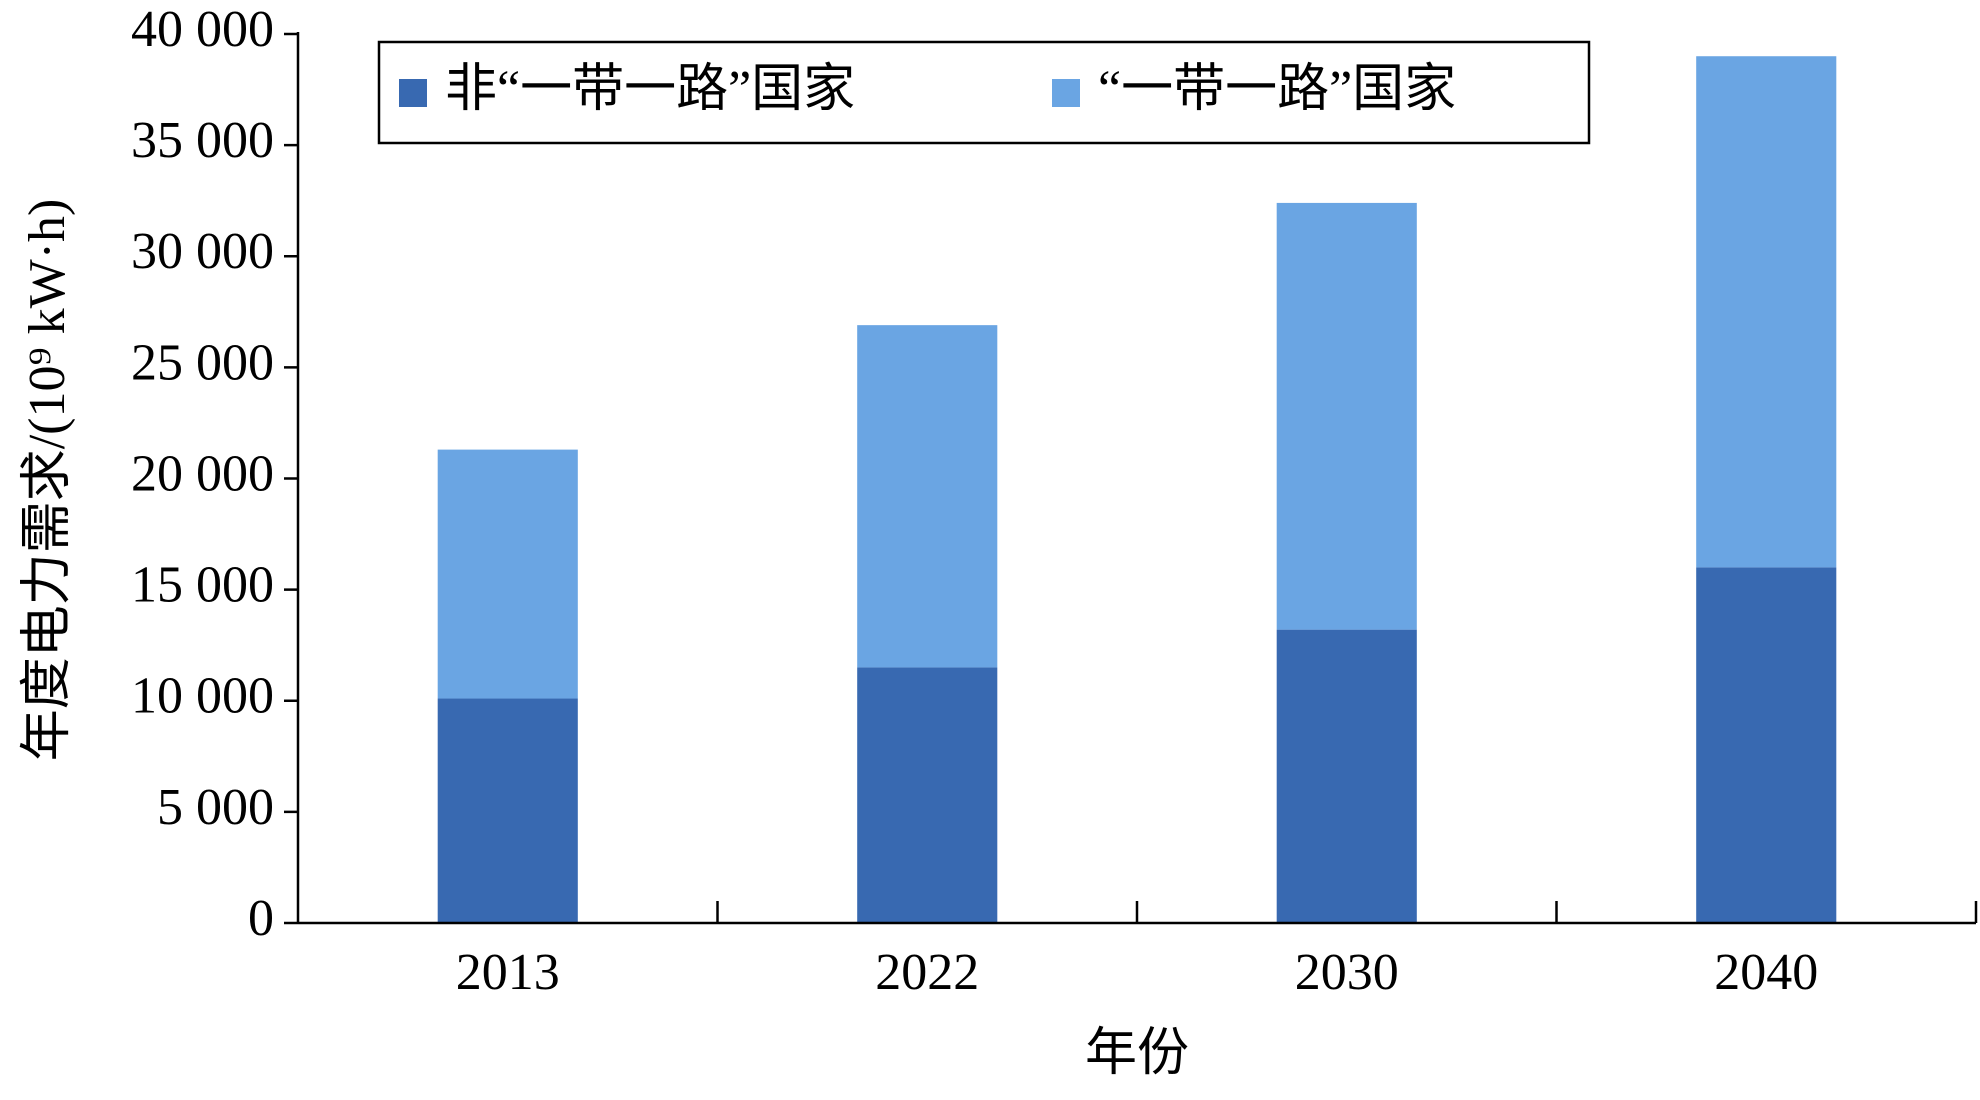 Image resolution: width=1980 pixels, height=1100 pixels. What do you see at coordinates (202, 251) in the screenshot?
I see `y-tick-label: 30 000` at bounding box center [202, 251].